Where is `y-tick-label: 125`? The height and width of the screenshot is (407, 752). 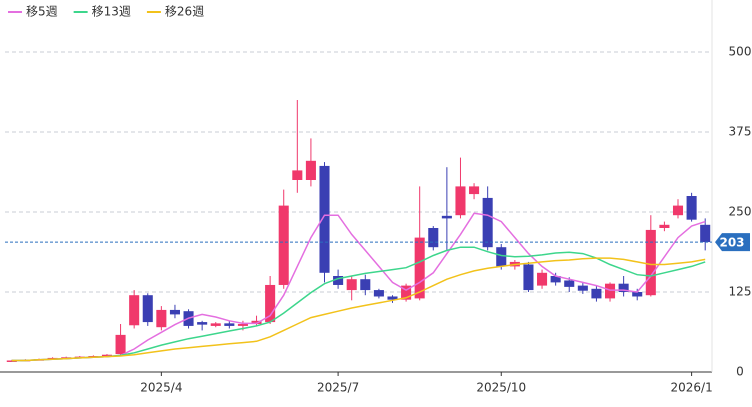 y-tick-label: 125 is located at coordinates (740, 292).